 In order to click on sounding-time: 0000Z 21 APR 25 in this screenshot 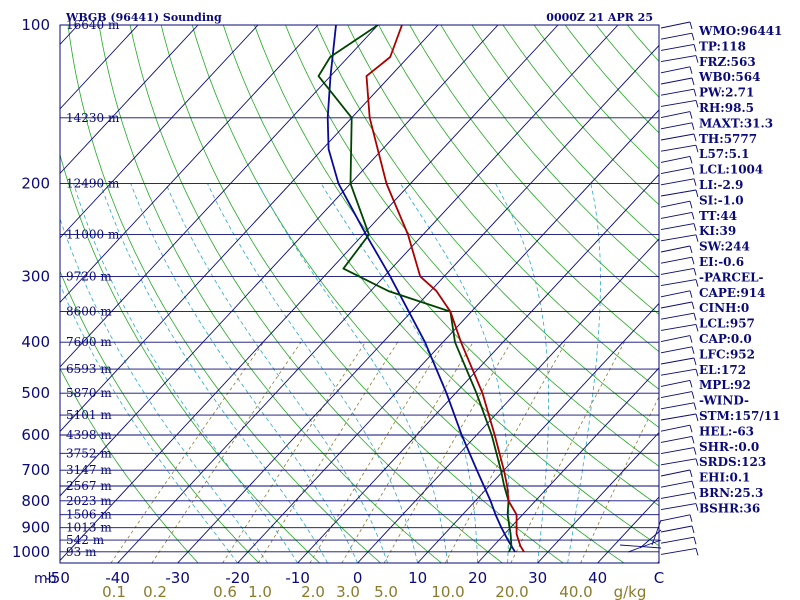, I will do `click(599, 17)`.